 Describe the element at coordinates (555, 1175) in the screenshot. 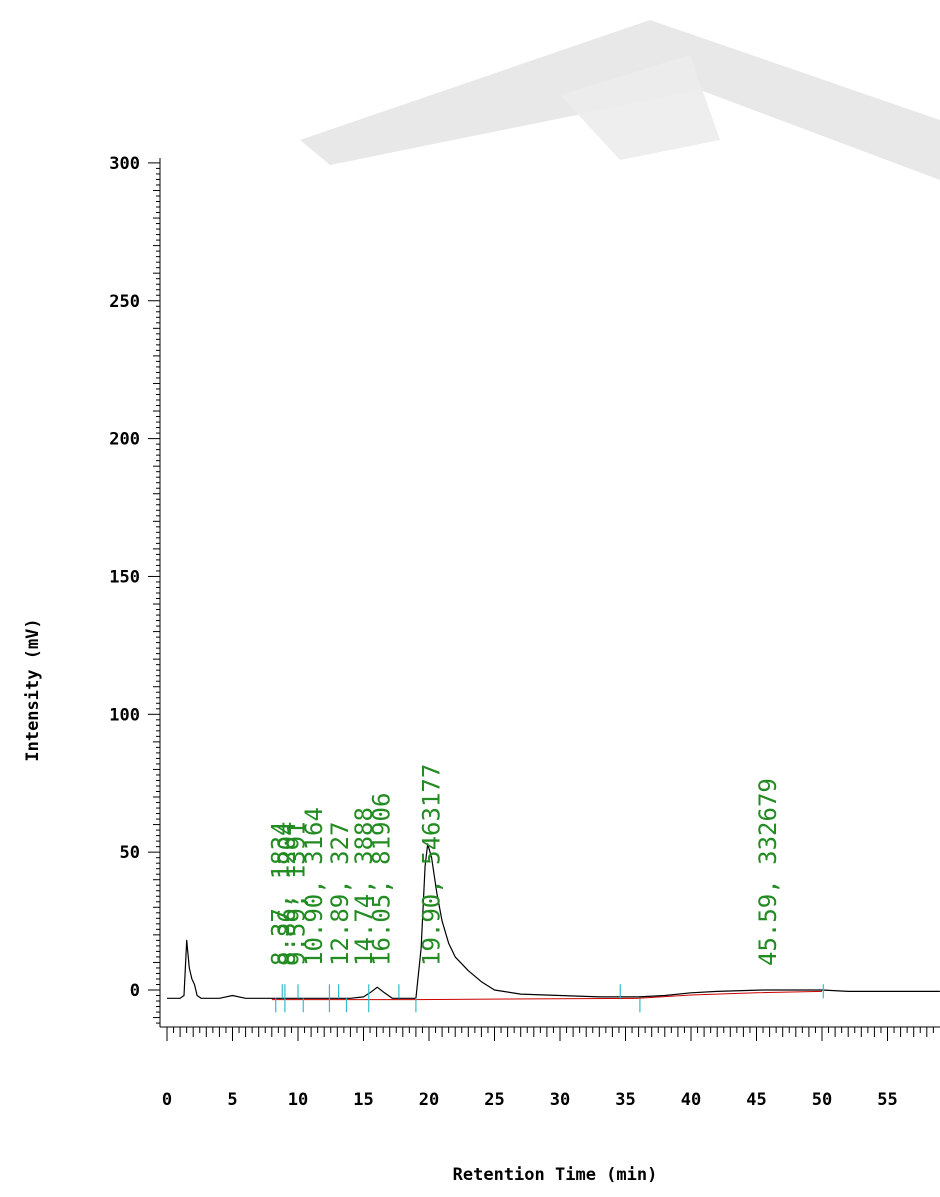

I see `x-axis-title: Retention Time (min)` at that location.